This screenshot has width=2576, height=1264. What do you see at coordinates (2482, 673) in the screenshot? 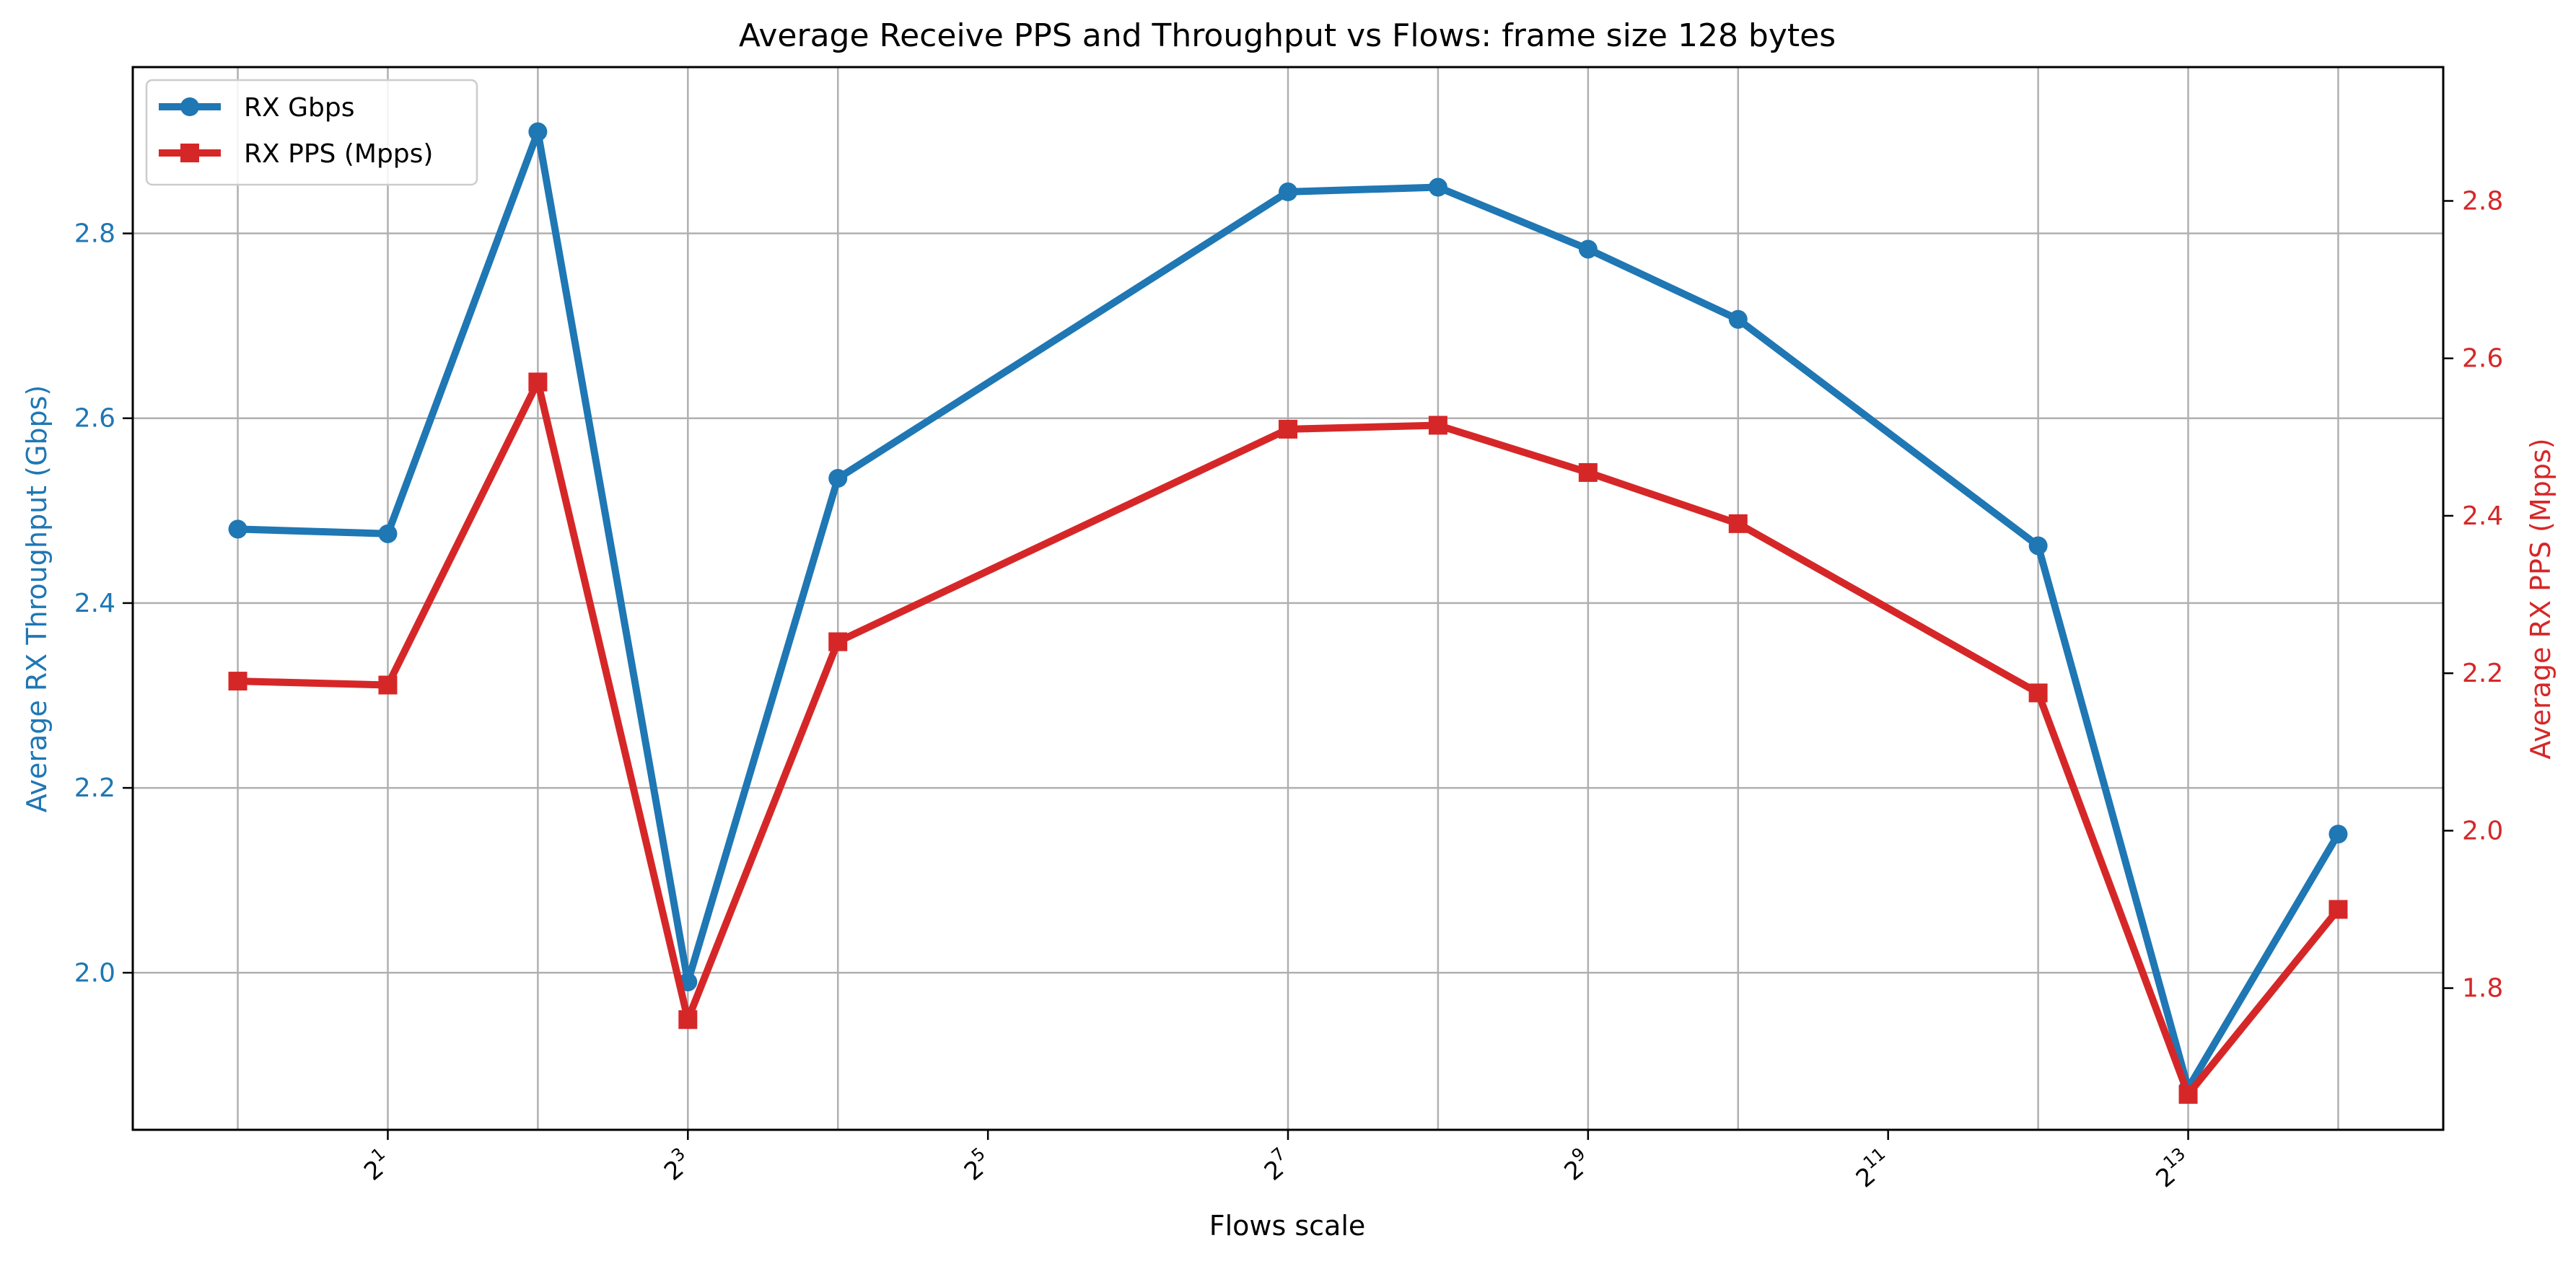
I see `y-right-tick-label: 2.2` at bounding box center [2482, 673].